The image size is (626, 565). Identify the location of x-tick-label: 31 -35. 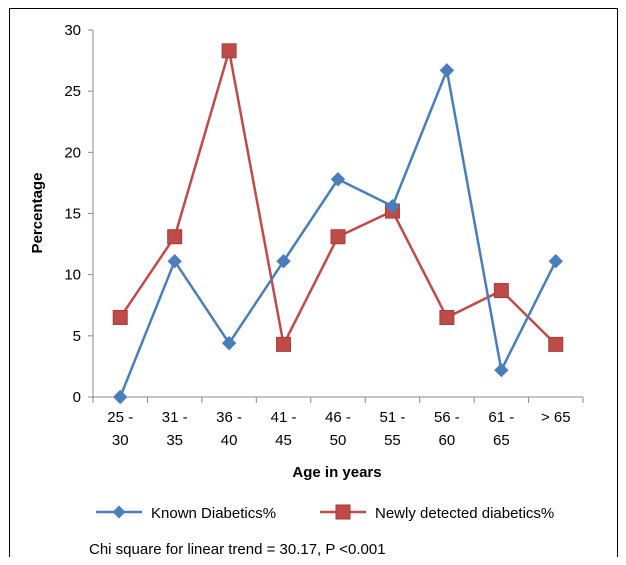
(175, 429).